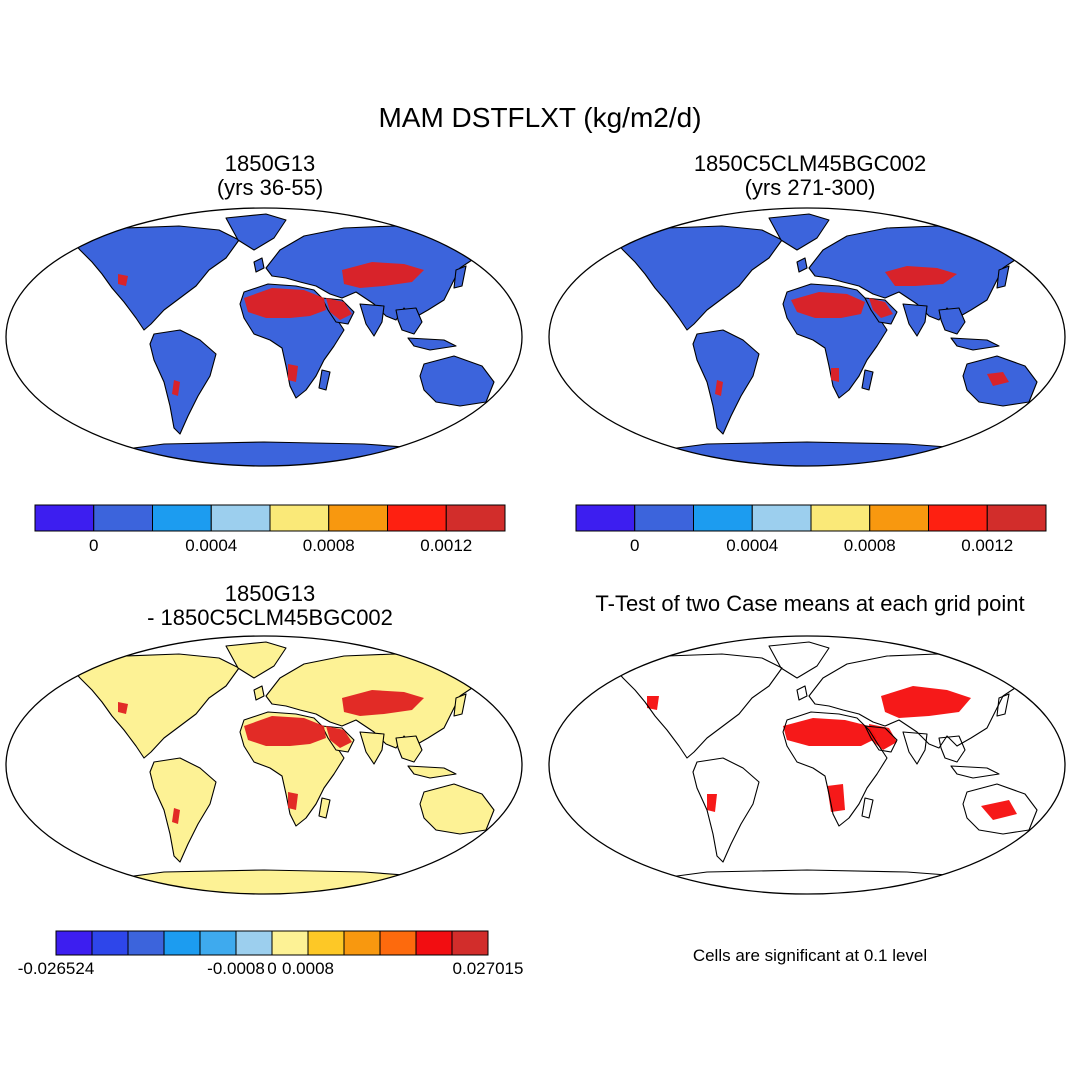 The image size is (1080, 1080). I want to click on map-case2, so click(807, 337).